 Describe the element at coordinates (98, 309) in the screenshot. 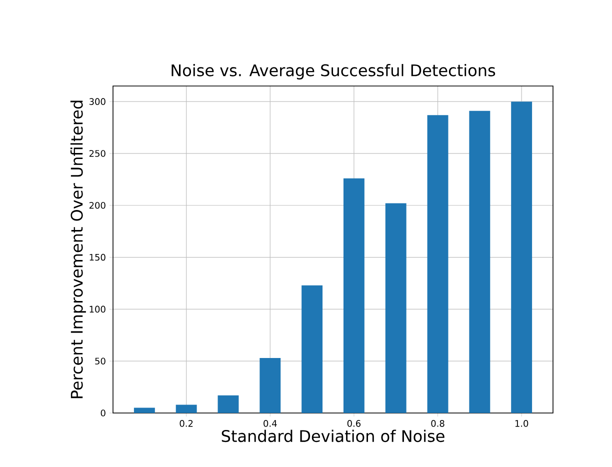

I see `y-tick-label: 100` at that location.